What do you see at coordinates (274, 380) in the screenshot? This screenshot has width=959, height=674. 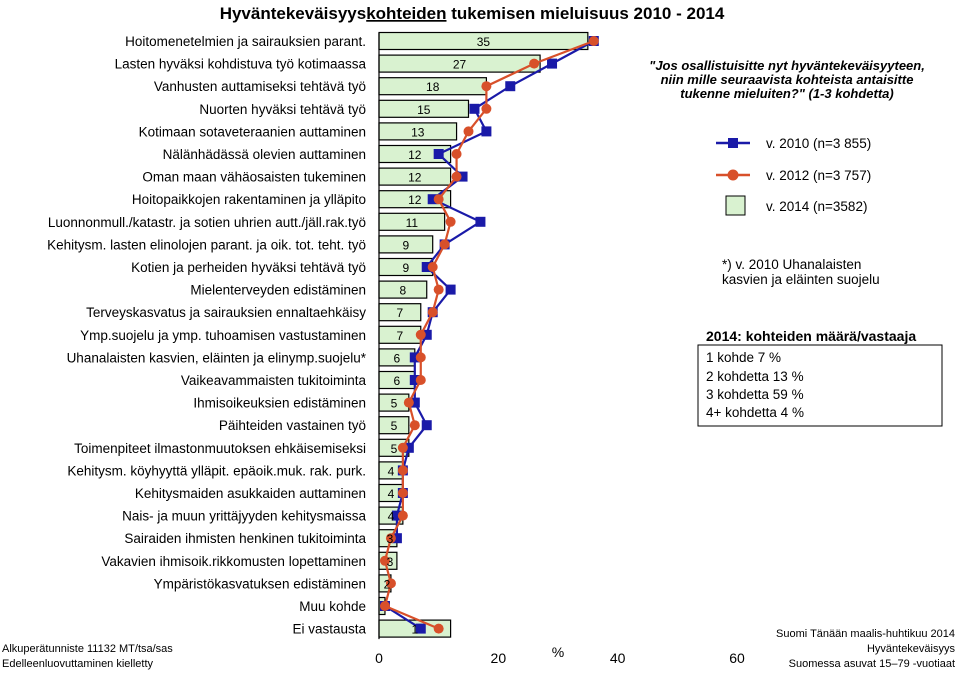 I see `category-label: Vaikeavammaisten tukitoiminta` at bounding box center [274, 380].